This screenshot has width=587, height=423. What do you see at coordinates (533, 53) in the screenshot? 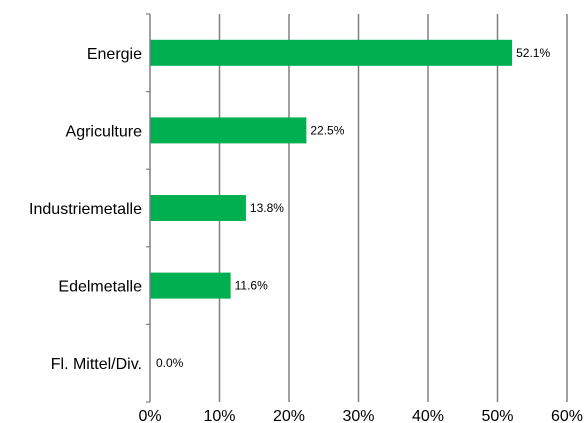
I see `data-label-0: 52.1%` at bounding box center [533, 53].